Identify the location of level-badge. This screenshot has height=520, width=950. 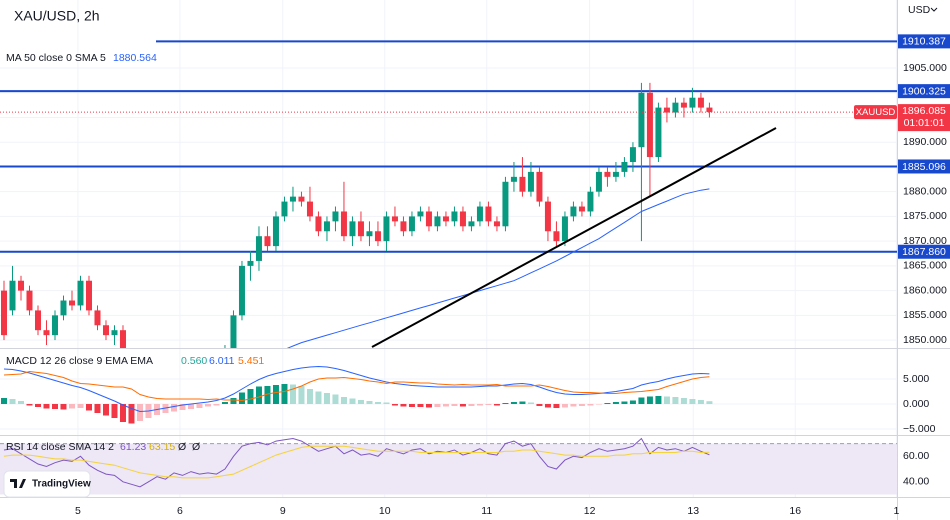
(924, 166).